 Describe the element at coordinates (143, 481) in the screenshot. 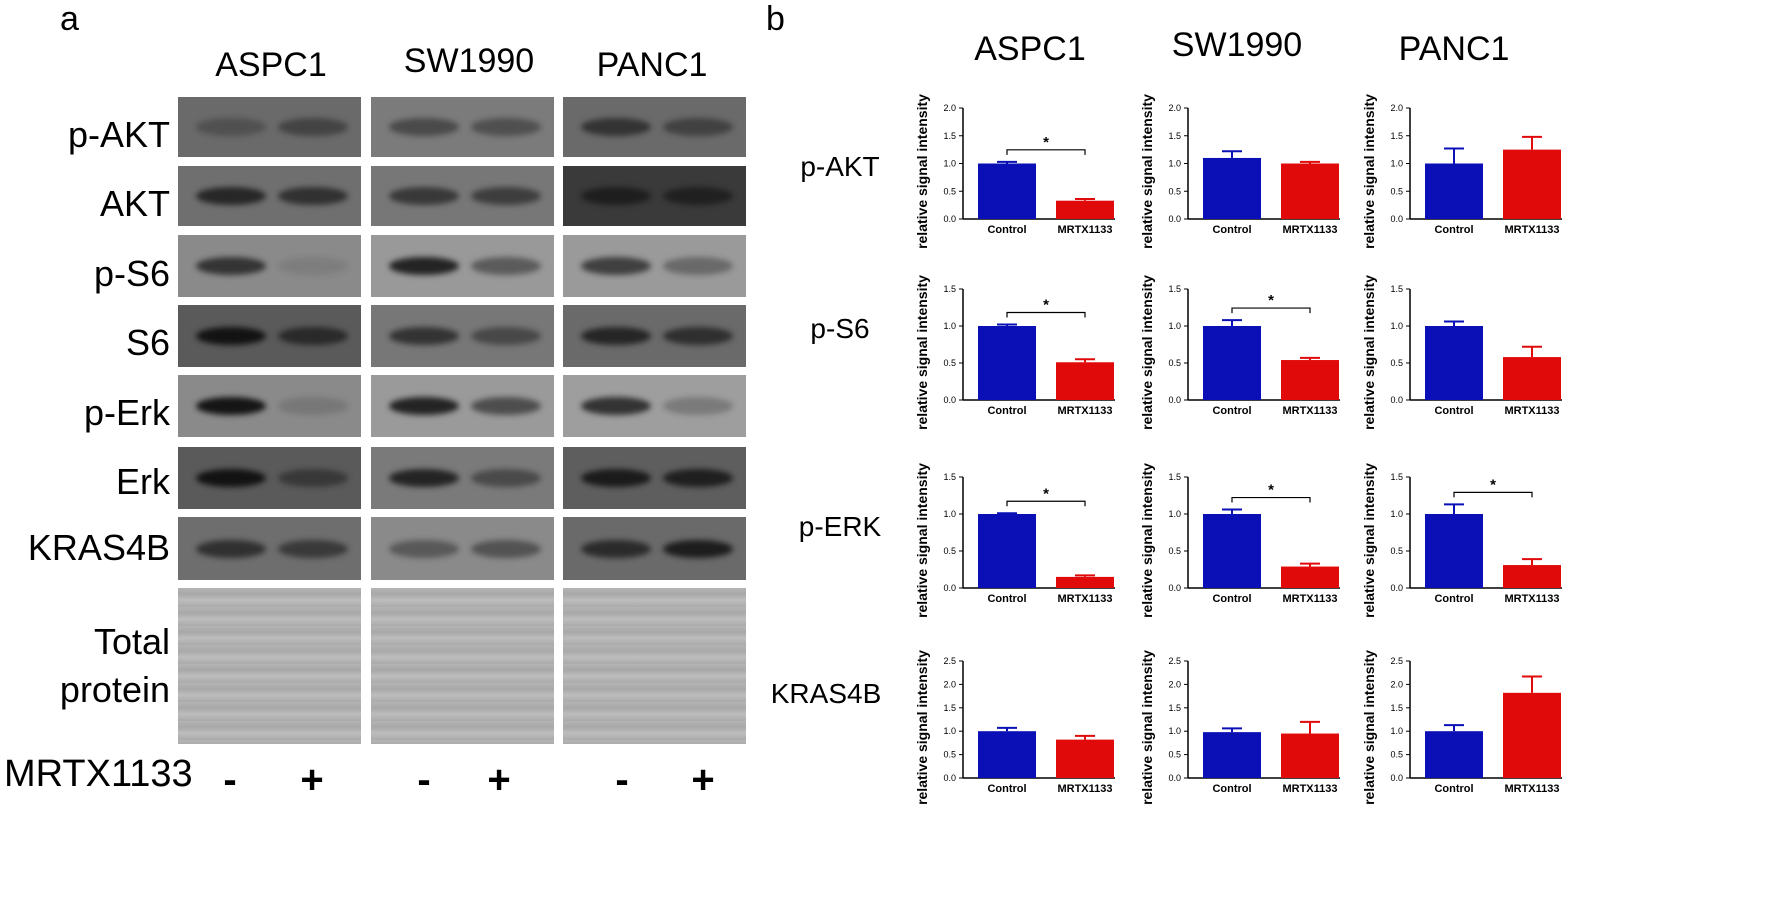

I see `blot-label-erk: Erk` at that location.